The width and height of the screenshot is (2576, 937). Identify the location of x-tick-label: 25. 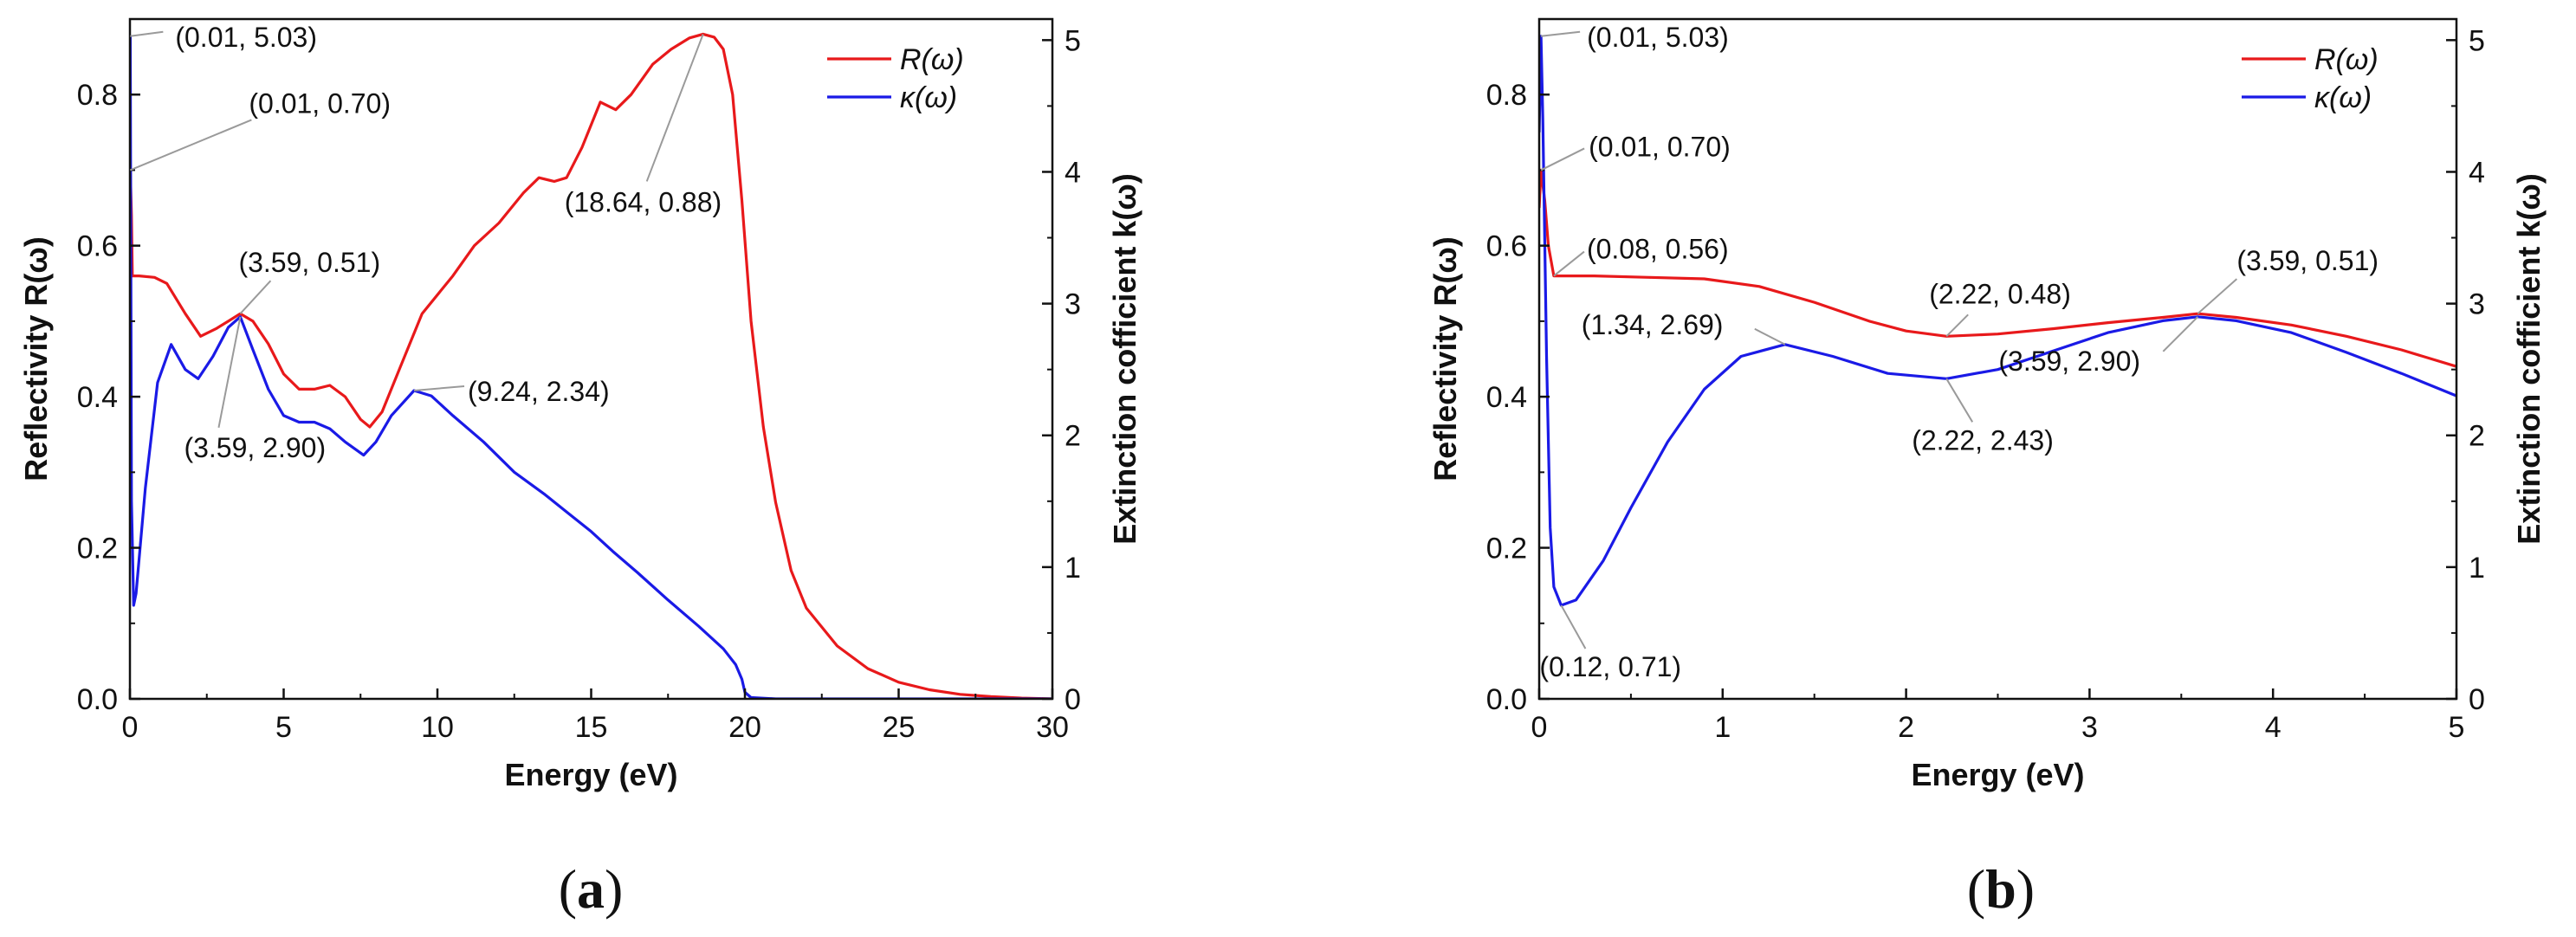
(899, 727).